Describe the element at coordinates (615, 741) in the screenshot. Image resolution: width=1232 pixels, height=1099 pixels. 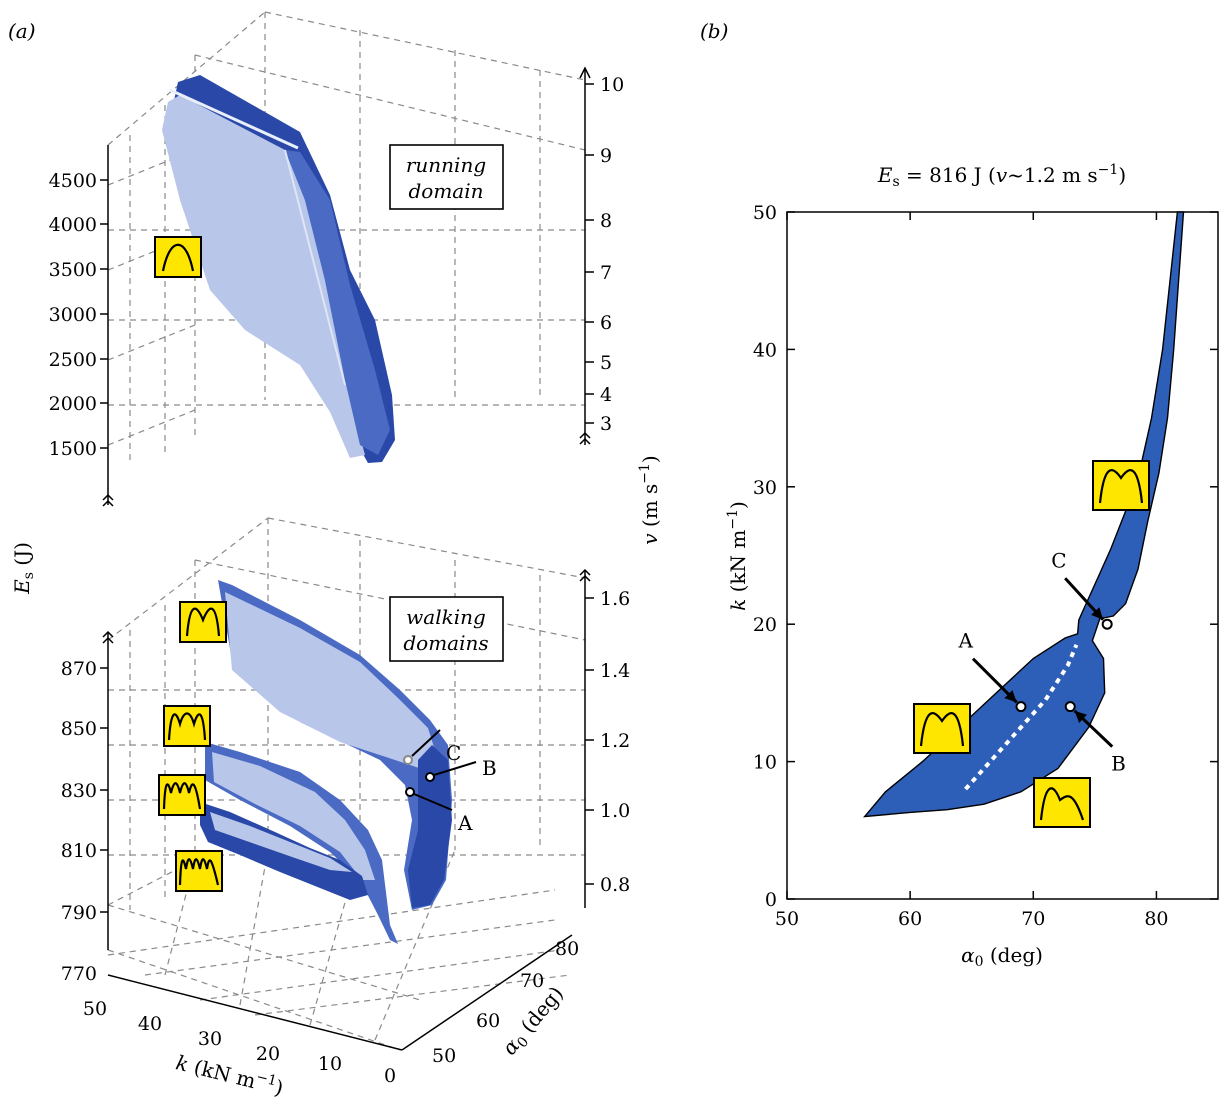
I see `svg-text: 1.2` at that location.